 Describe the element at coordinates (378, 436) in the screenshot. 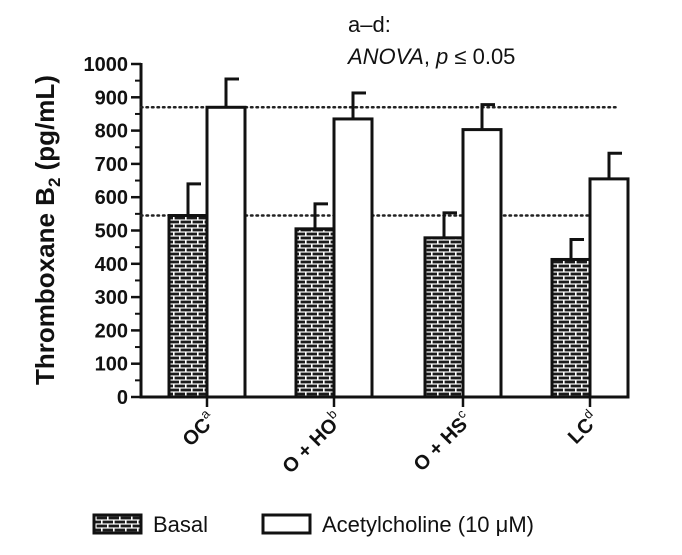

I see `x-axis: OCa O + HOb O + HSc LCd` at that location.